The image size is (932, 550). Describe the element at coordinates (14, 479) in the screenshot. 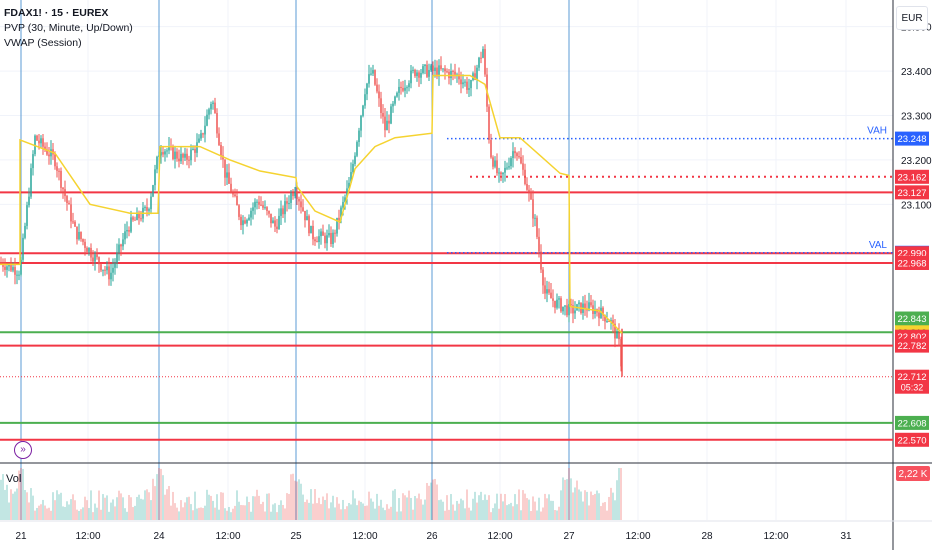

I see `volume-label: Vol` at that location.